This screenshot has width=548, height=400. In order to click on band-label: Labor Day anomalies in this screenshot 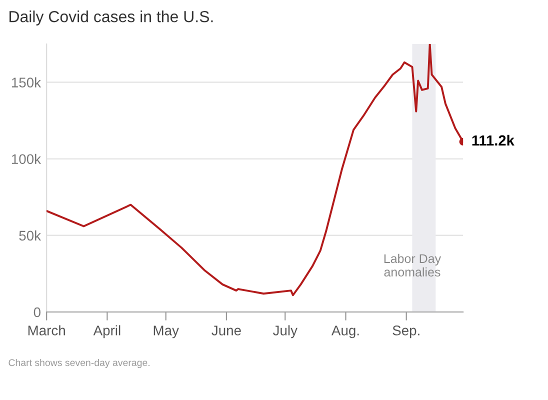, I will do `click(413, 265)`.